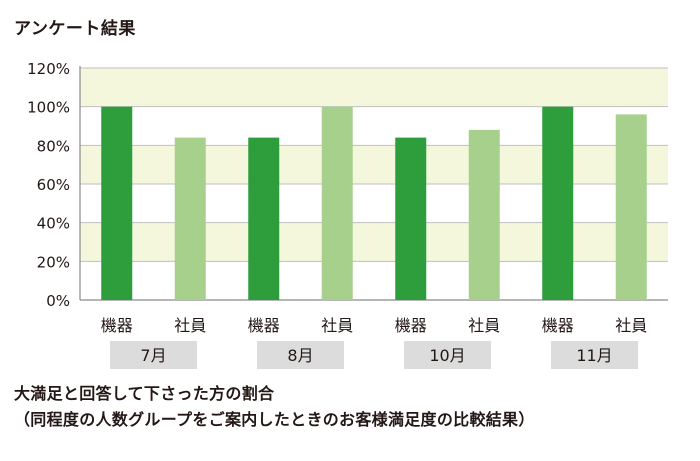  I want to click on y-tick-label: 80%, so click(53, 146).